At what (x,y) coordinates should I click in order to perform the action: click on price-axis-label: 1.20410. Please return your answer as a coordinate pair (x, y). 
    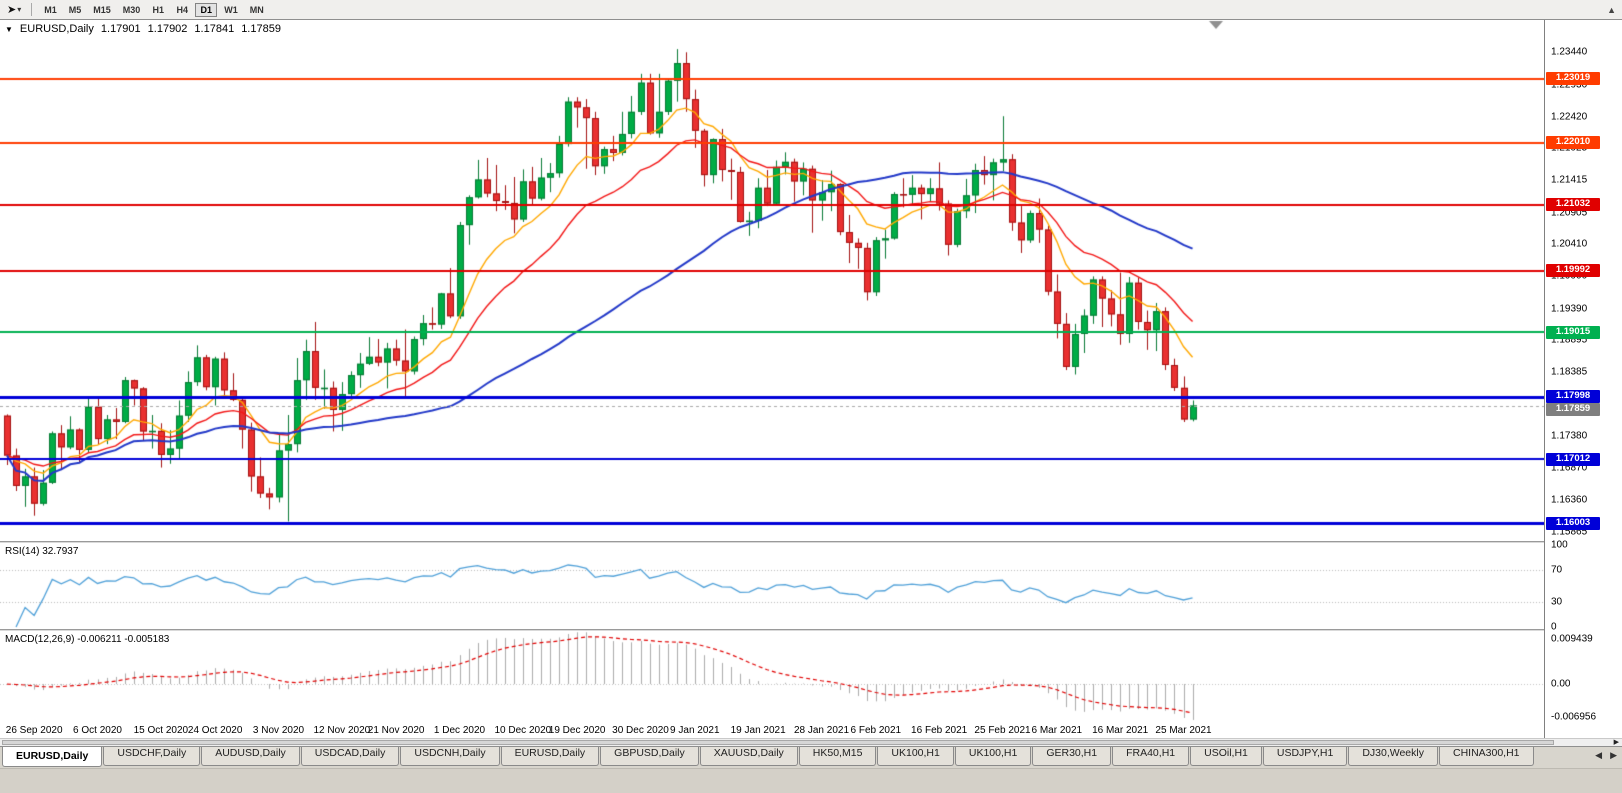
    Looking at the image, I should click on (1569, 244).